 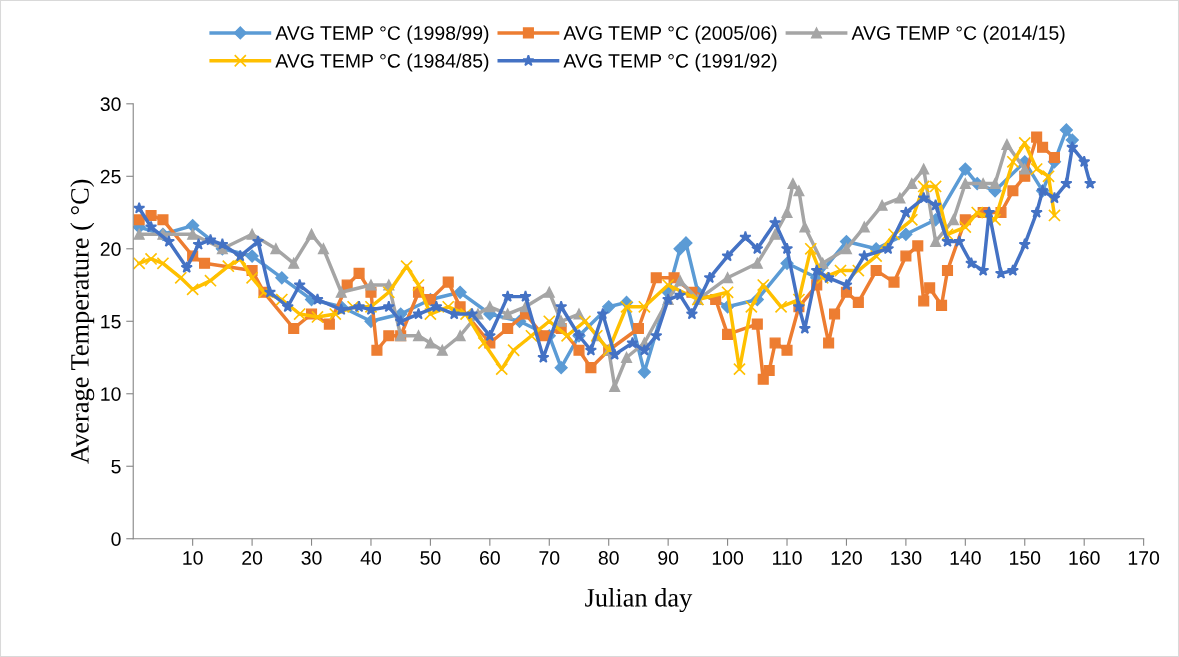 What do you see at coordinates (1144, 558) in the screenshot?
I see `x-tick-label: 170` at bounding box center [1144, 558].